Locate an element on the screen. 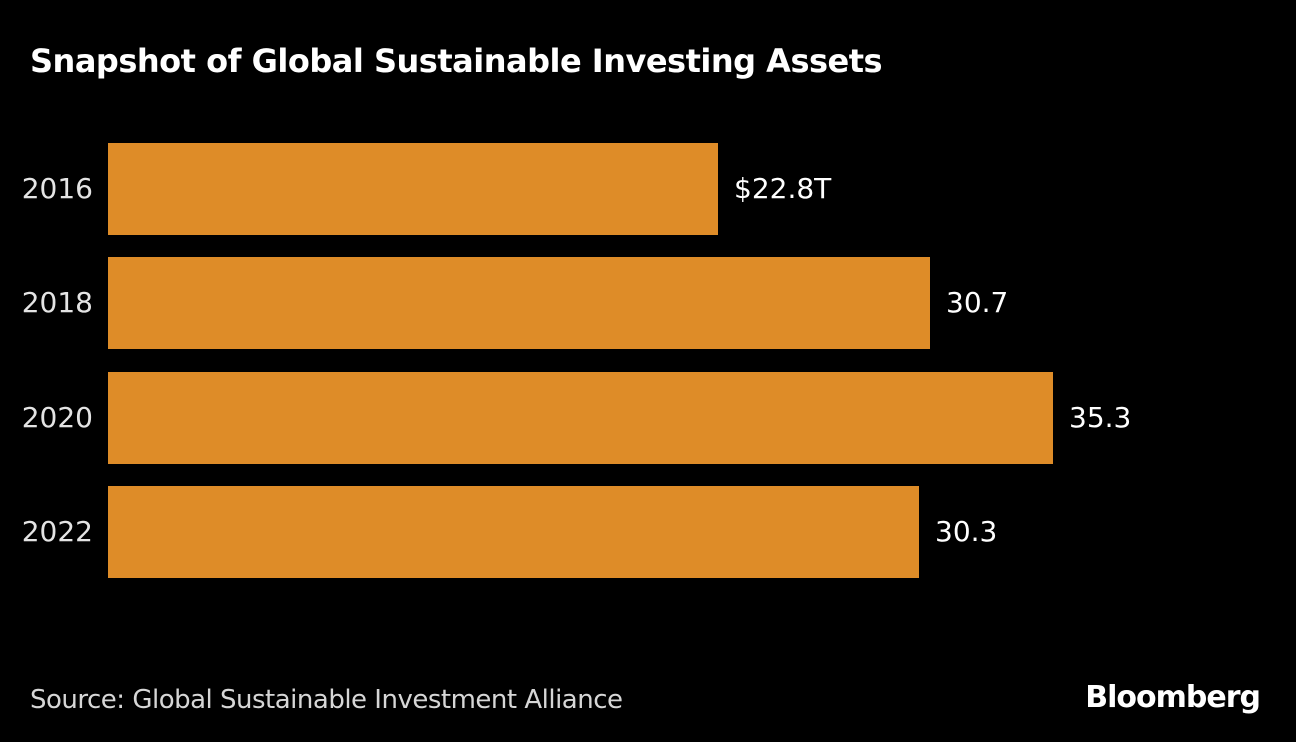  bar-row-2016: 2016 $22.8T is located at coordinates (648, 189).